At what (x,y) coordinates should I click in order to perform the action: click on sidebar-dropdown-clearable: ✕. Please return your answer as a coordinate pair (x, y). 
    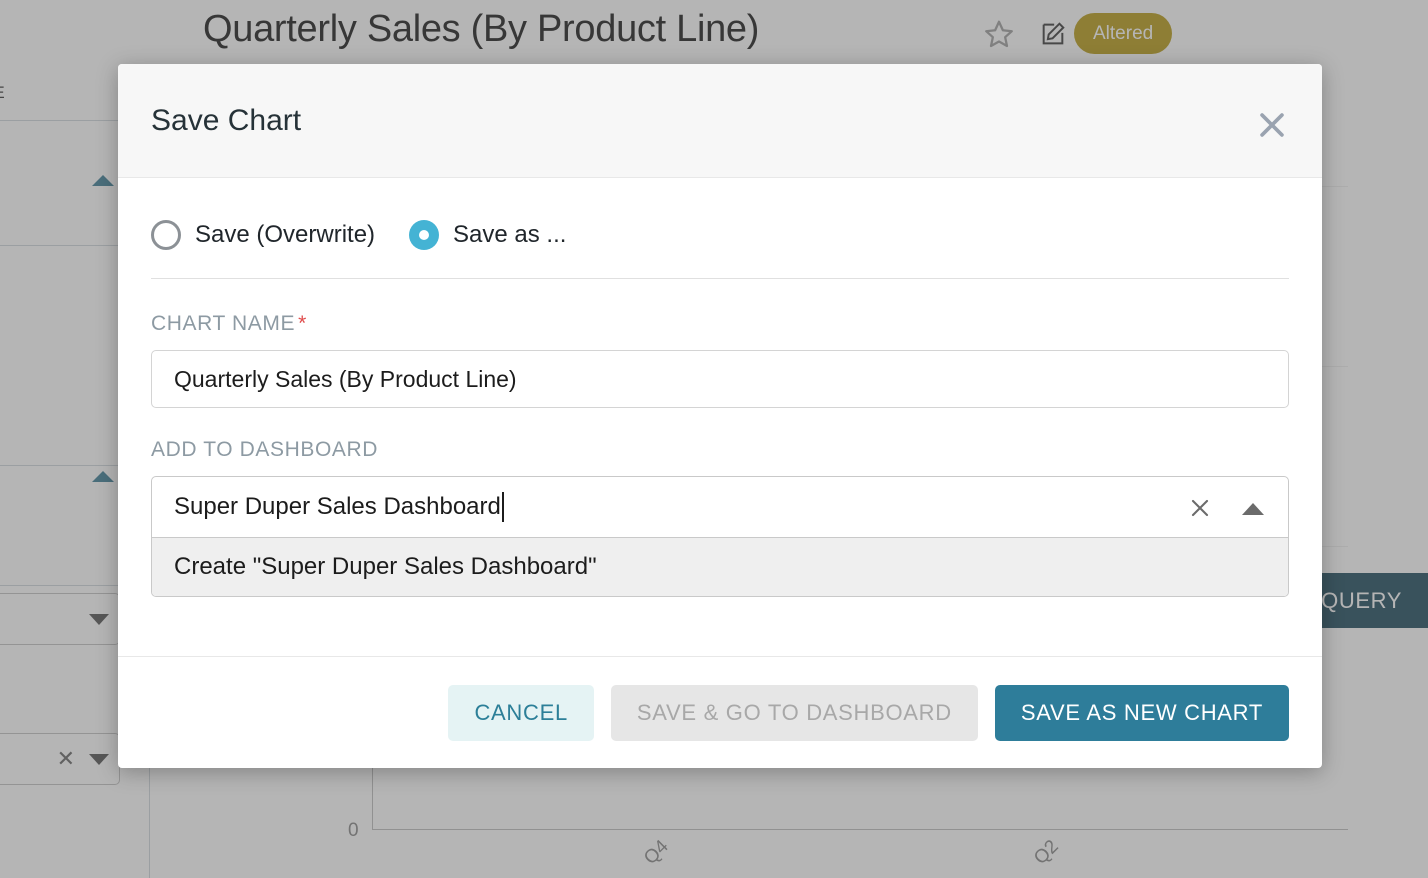
    Looking at the image, I should click on (60, 759).